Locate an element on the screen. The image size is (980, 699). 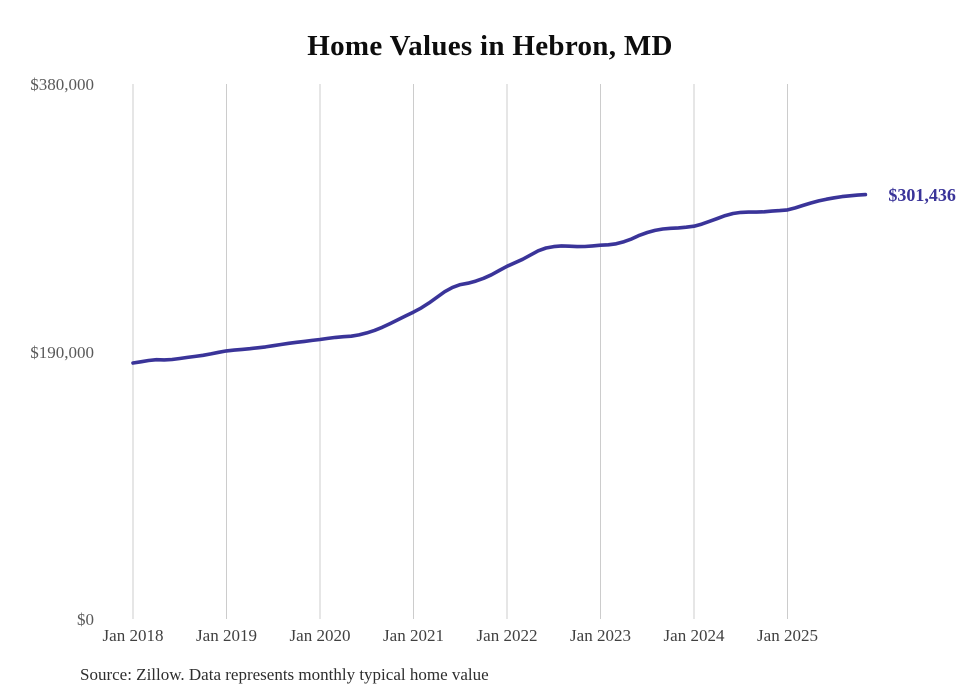
y-tick-label: $380,000 is located at coordinates (62, 84).